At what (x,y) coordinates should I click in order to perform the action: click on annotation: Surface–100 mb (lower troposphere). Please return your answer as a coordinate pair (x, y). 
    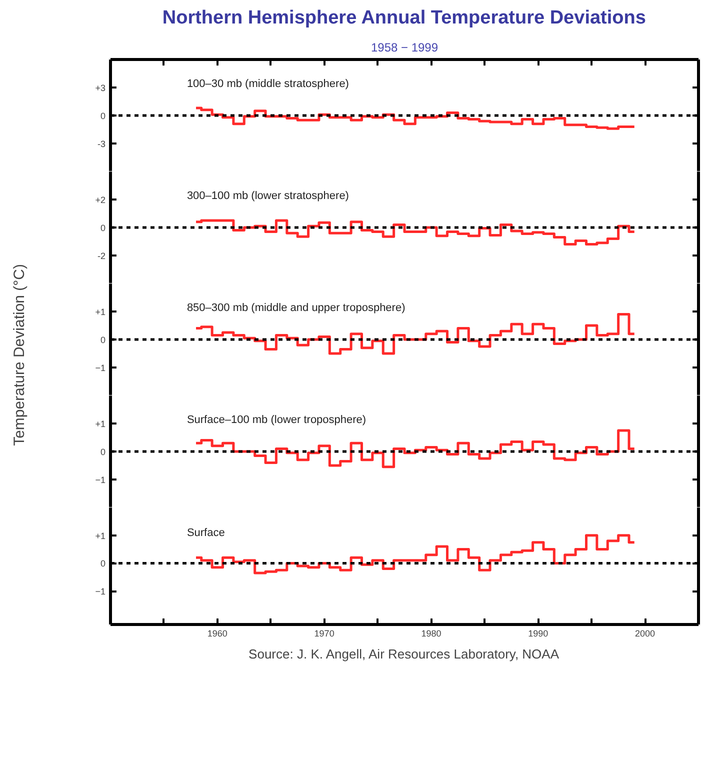
    Looking at the image, I should click on (276, 420).